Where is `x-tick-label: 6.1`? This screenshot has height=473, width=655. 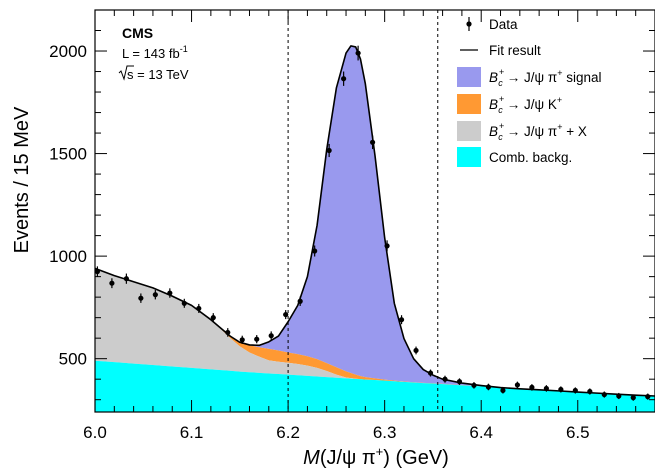 x-tick-label: 6.1 is located at coordinates (192, 432).